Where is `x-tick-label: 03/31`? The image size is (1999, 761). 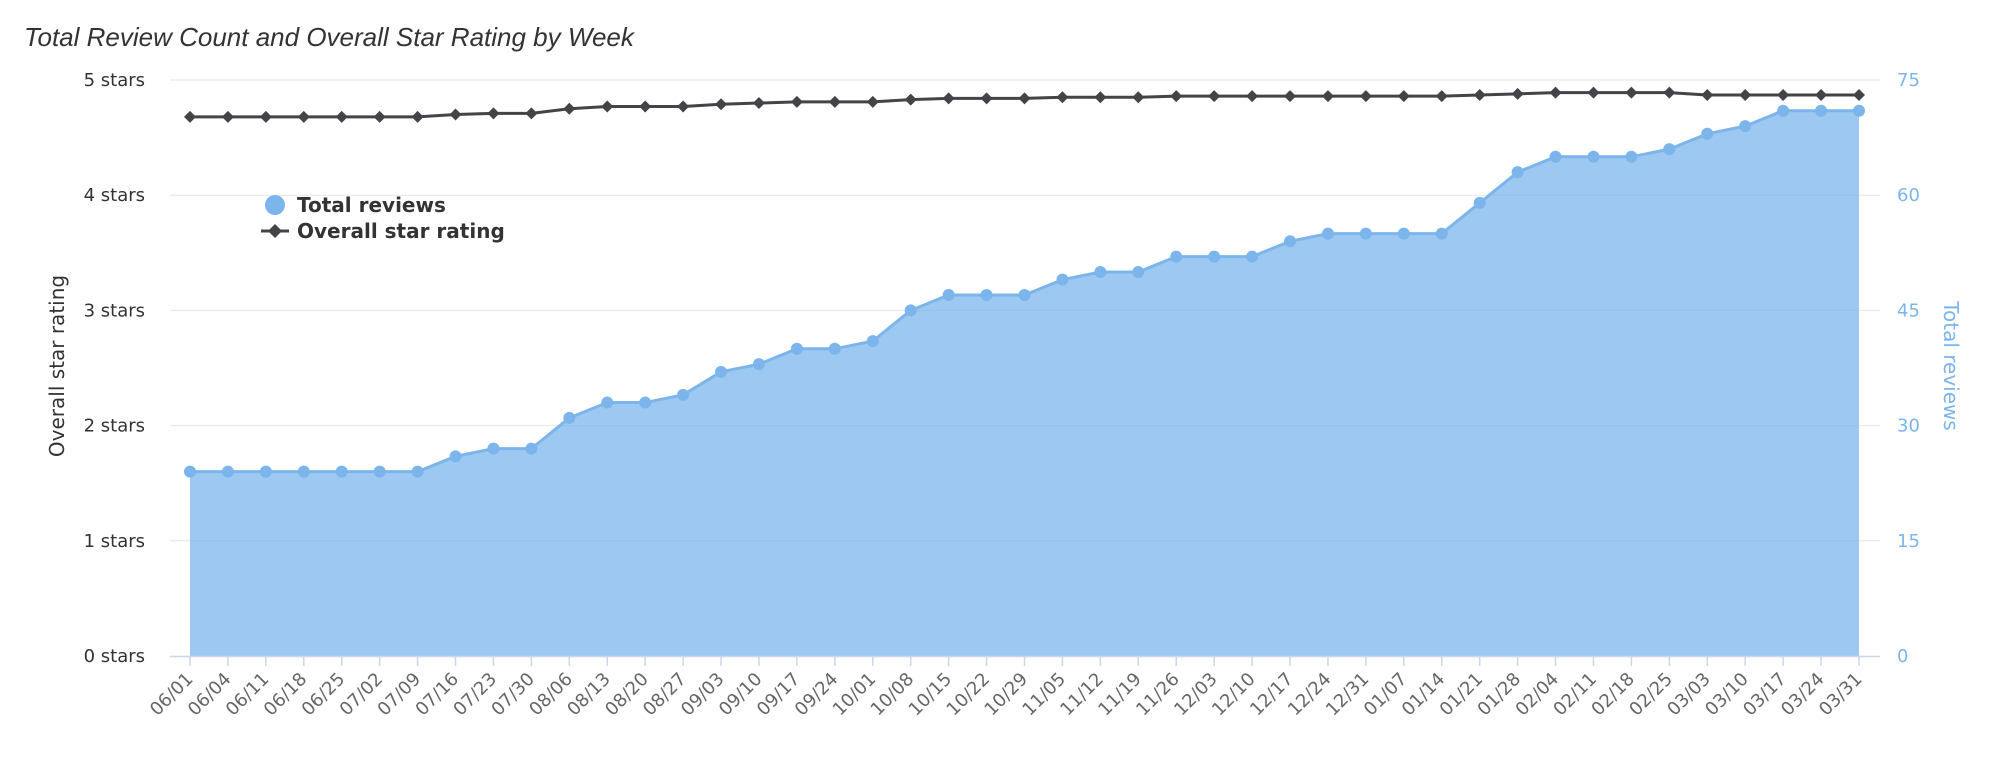 x-tick-label: 03/31 is located at coordinates (1841, 695).